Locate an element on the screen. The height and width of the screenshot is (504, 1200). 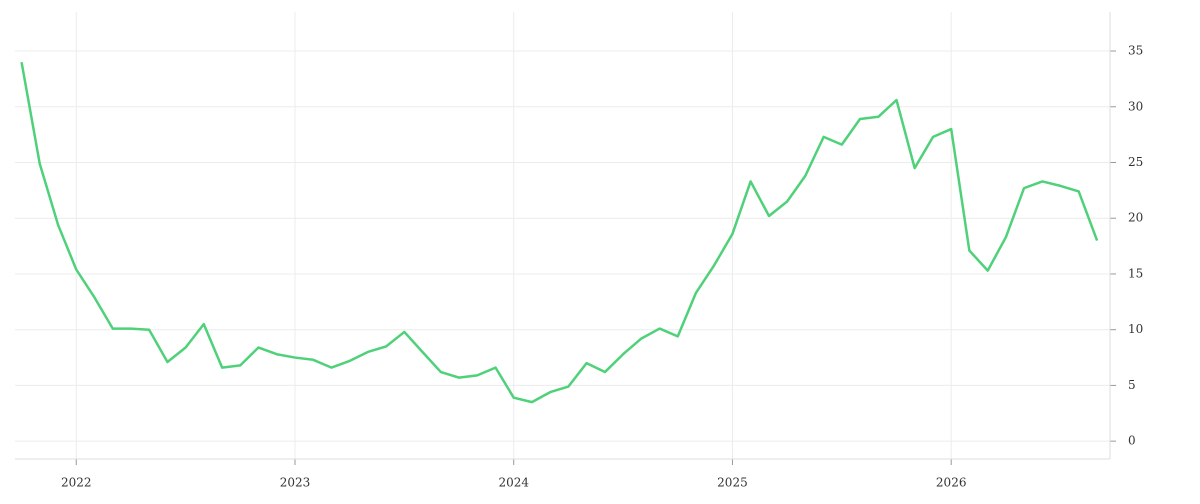
y-tick-label: 15 is located at coordinates (1135, 273).